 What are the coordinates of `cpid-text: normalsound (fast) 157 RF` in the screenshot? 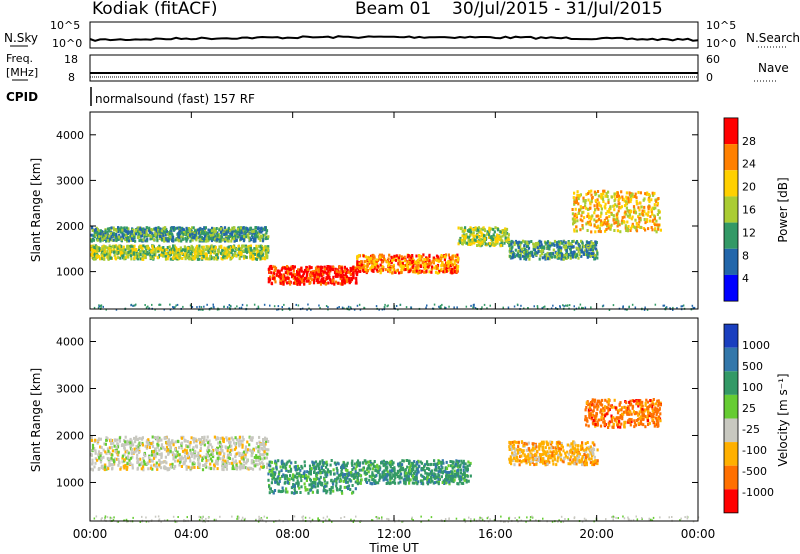 It's located at (175, 99).